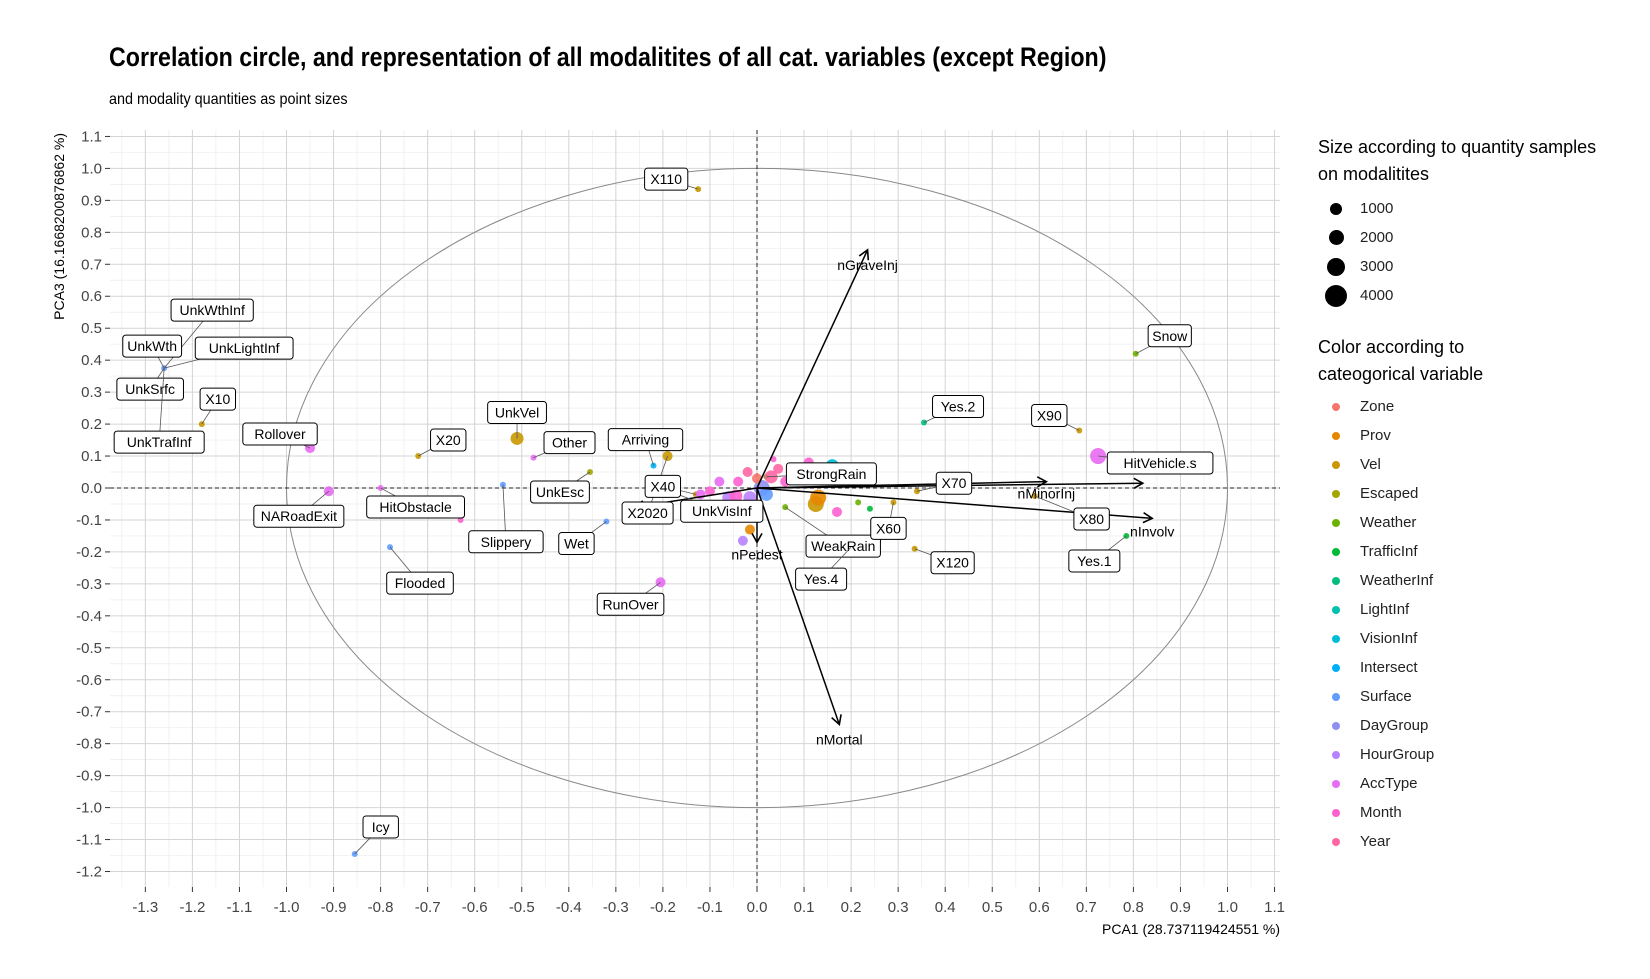  I want to click on color-legend-label: Zone, so click(1377, 406).